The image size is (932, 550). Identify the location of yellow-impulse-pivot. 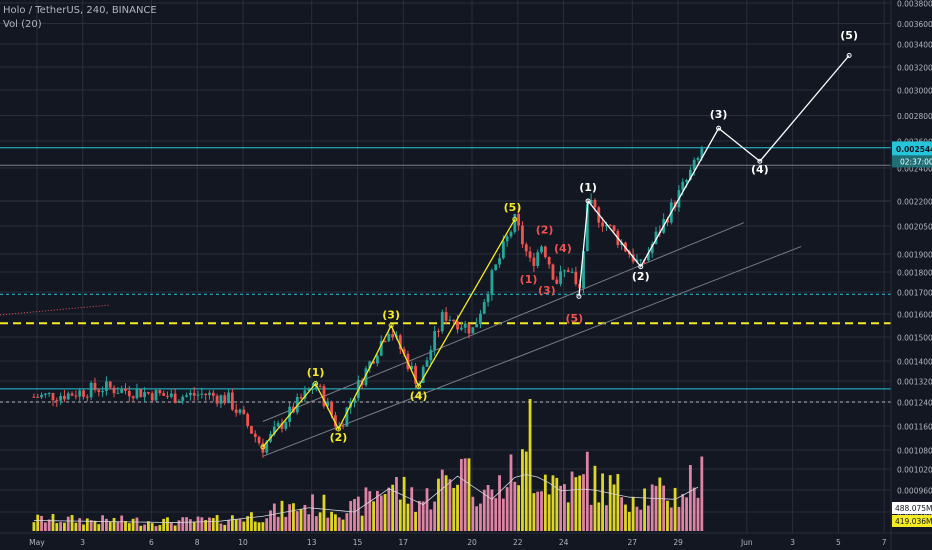
(338, 429).